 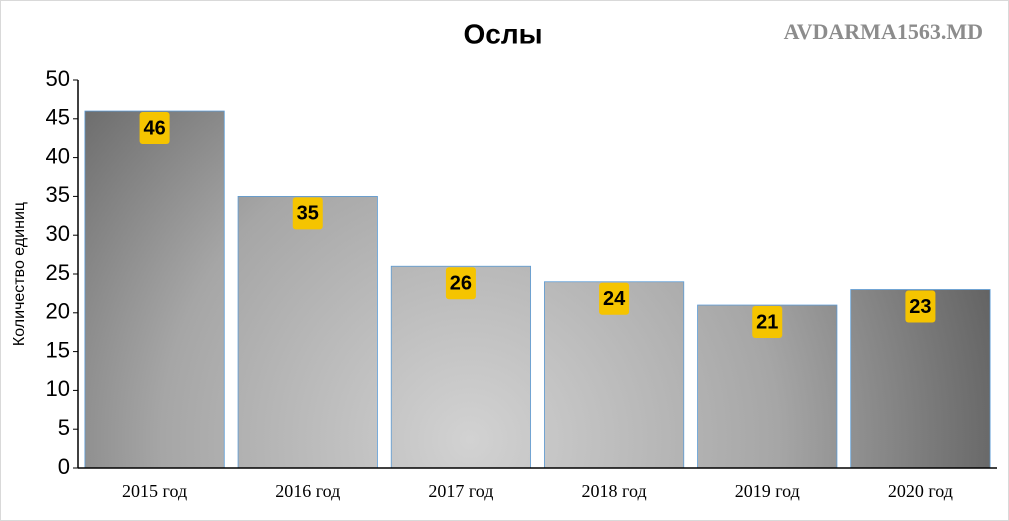 I want to click on x-tick-label: 2017 год, so click(x=460, y=491).